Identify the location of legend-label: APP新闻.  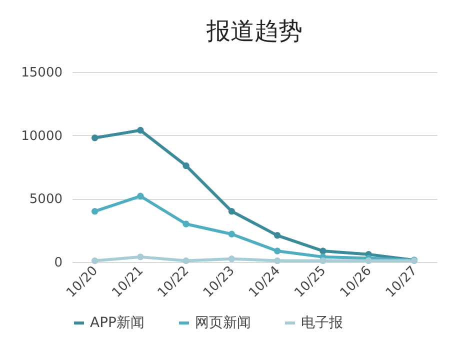
(117, 323).